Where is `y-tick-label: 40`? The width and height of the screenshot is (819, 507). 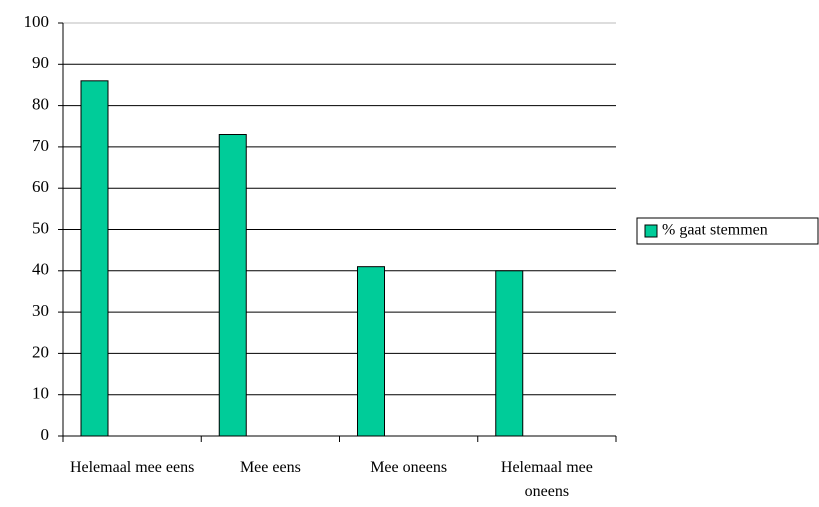 y-tick-label: 40 is located at coordinates (40, 269).